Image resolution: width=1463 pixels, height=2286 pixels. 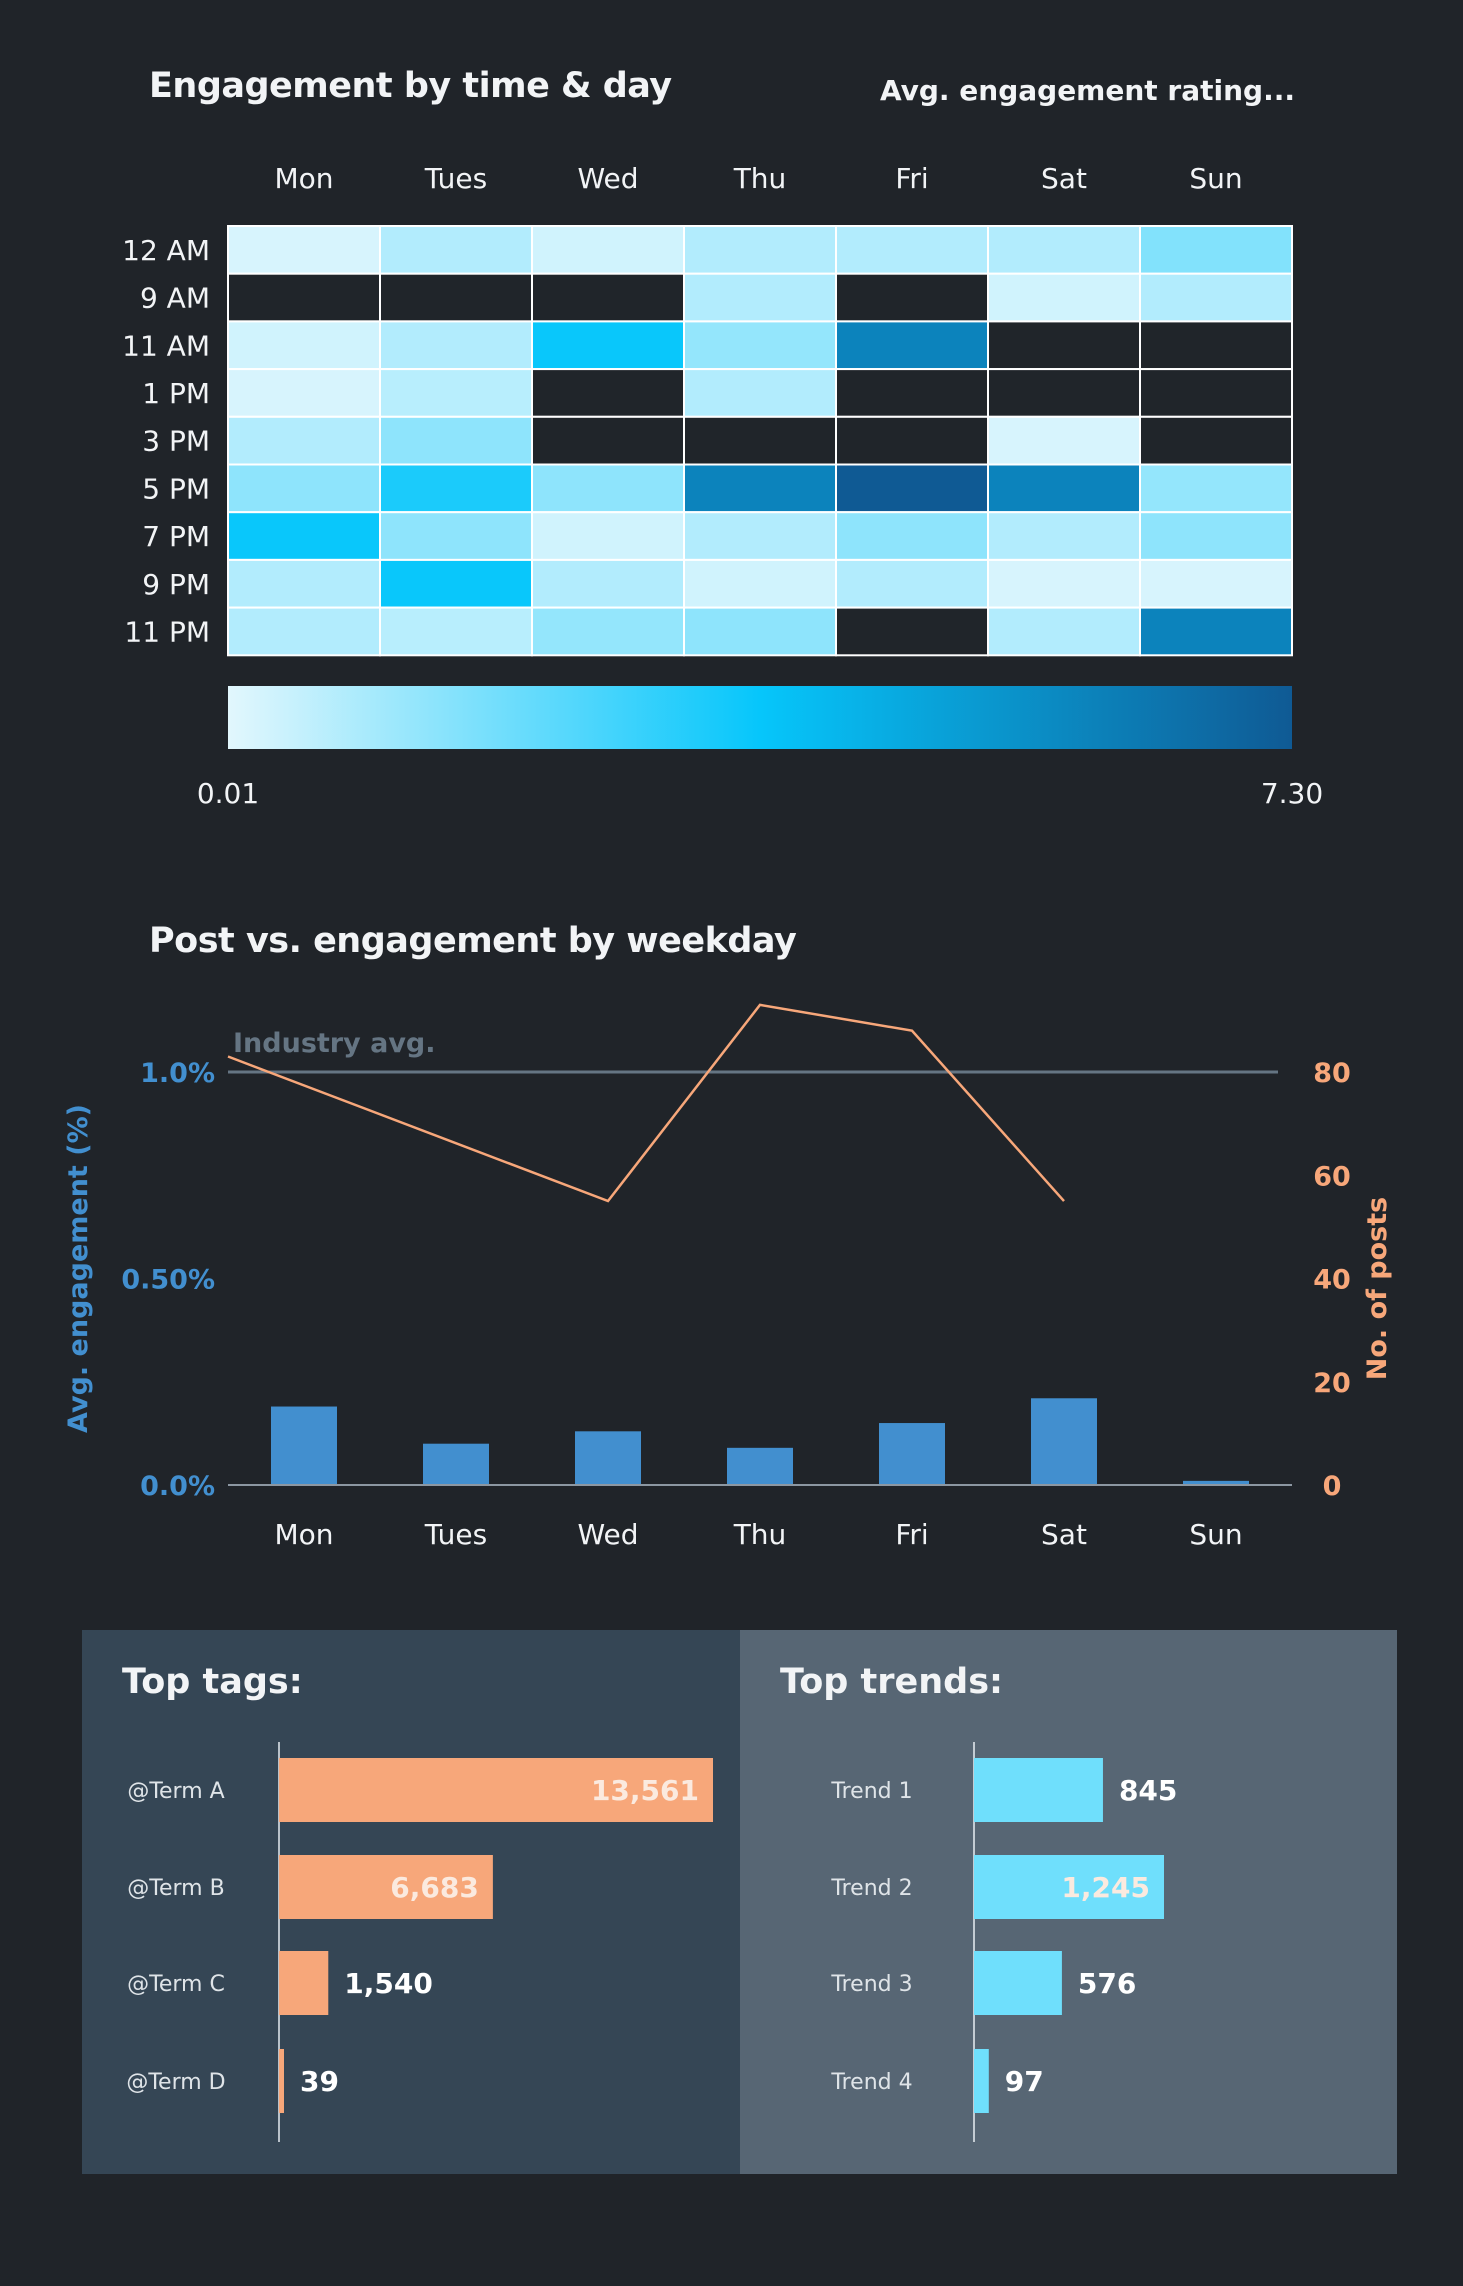 What do you see at coordinates (1024, 2081) in the screenshot?
I see `panel-value-label: 97` at bounding box center [1024, 2081].